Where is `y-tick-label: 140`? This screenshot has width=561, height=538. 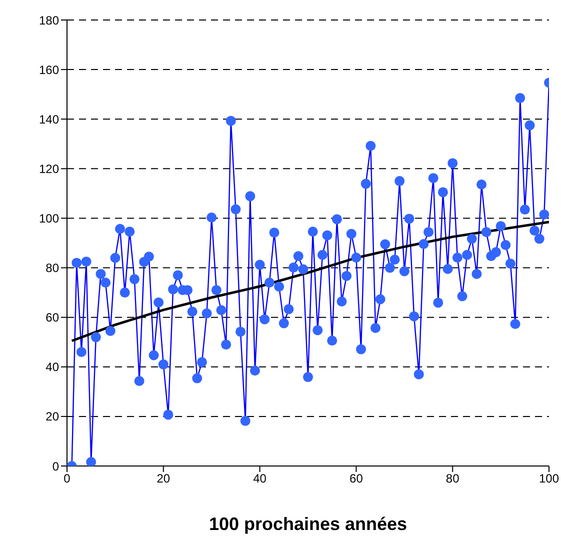 y-tick-label: 140 is located at coordinates (49, 119).